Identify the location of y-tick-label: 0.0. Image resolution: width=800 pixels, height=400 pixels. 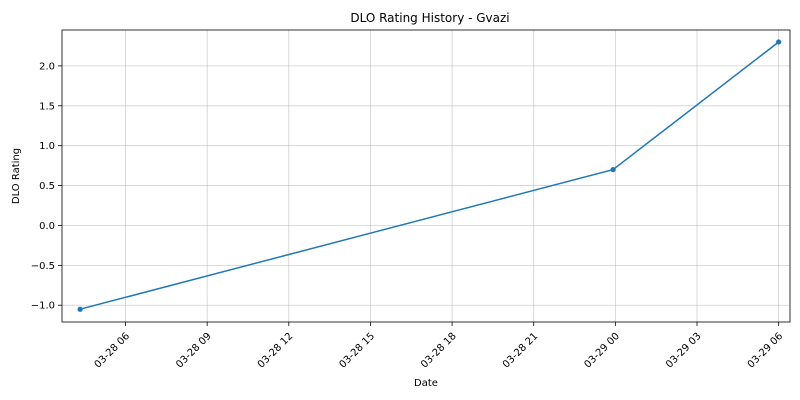
(47, 226).